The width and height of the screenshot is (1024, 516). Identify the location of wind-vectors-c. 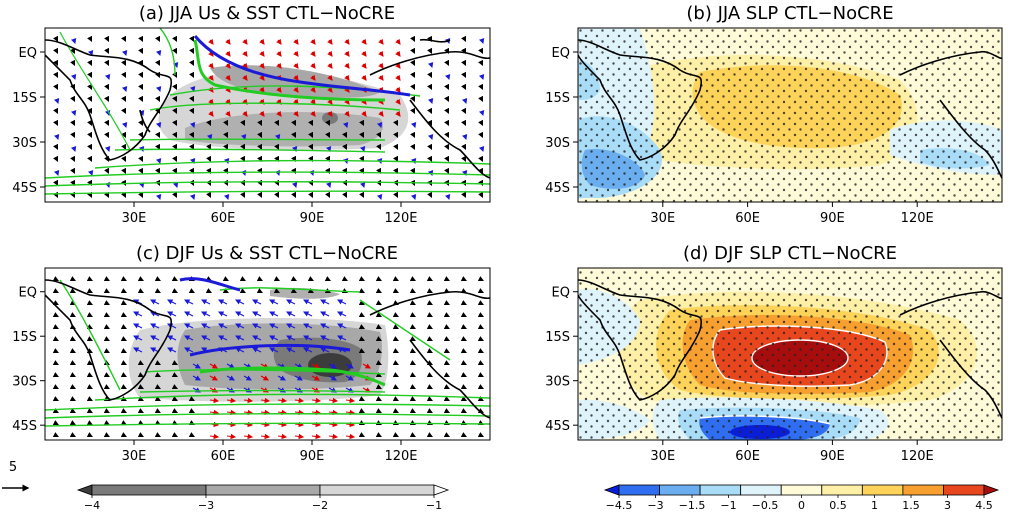
(268, 358).